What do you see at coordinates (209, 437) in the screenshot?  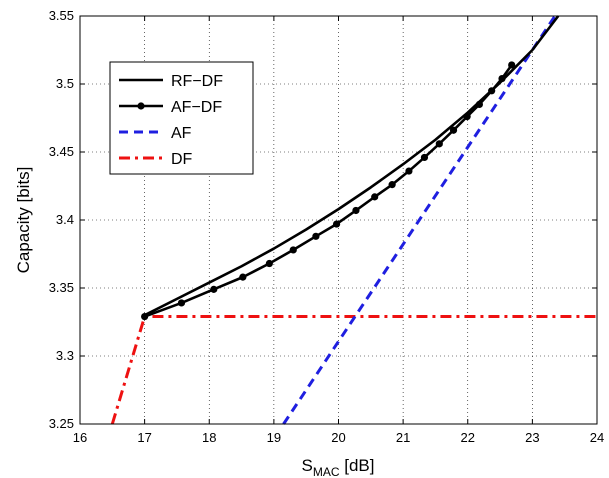 I see `x-tick-label: 18` at bounding box center [209, 437].